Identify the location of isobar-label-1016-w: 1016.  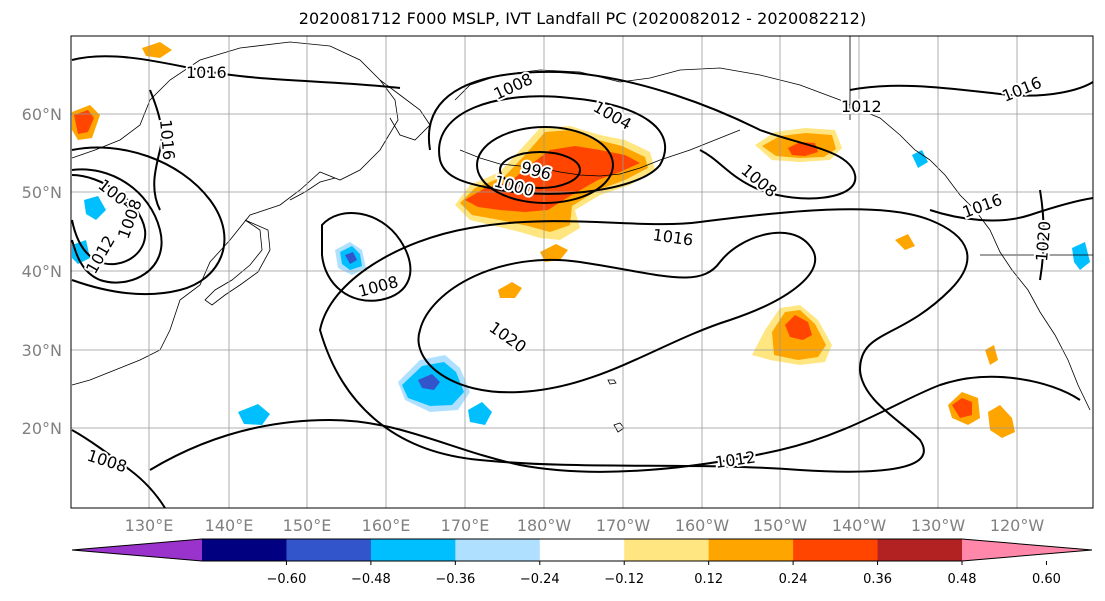
(167, 140).